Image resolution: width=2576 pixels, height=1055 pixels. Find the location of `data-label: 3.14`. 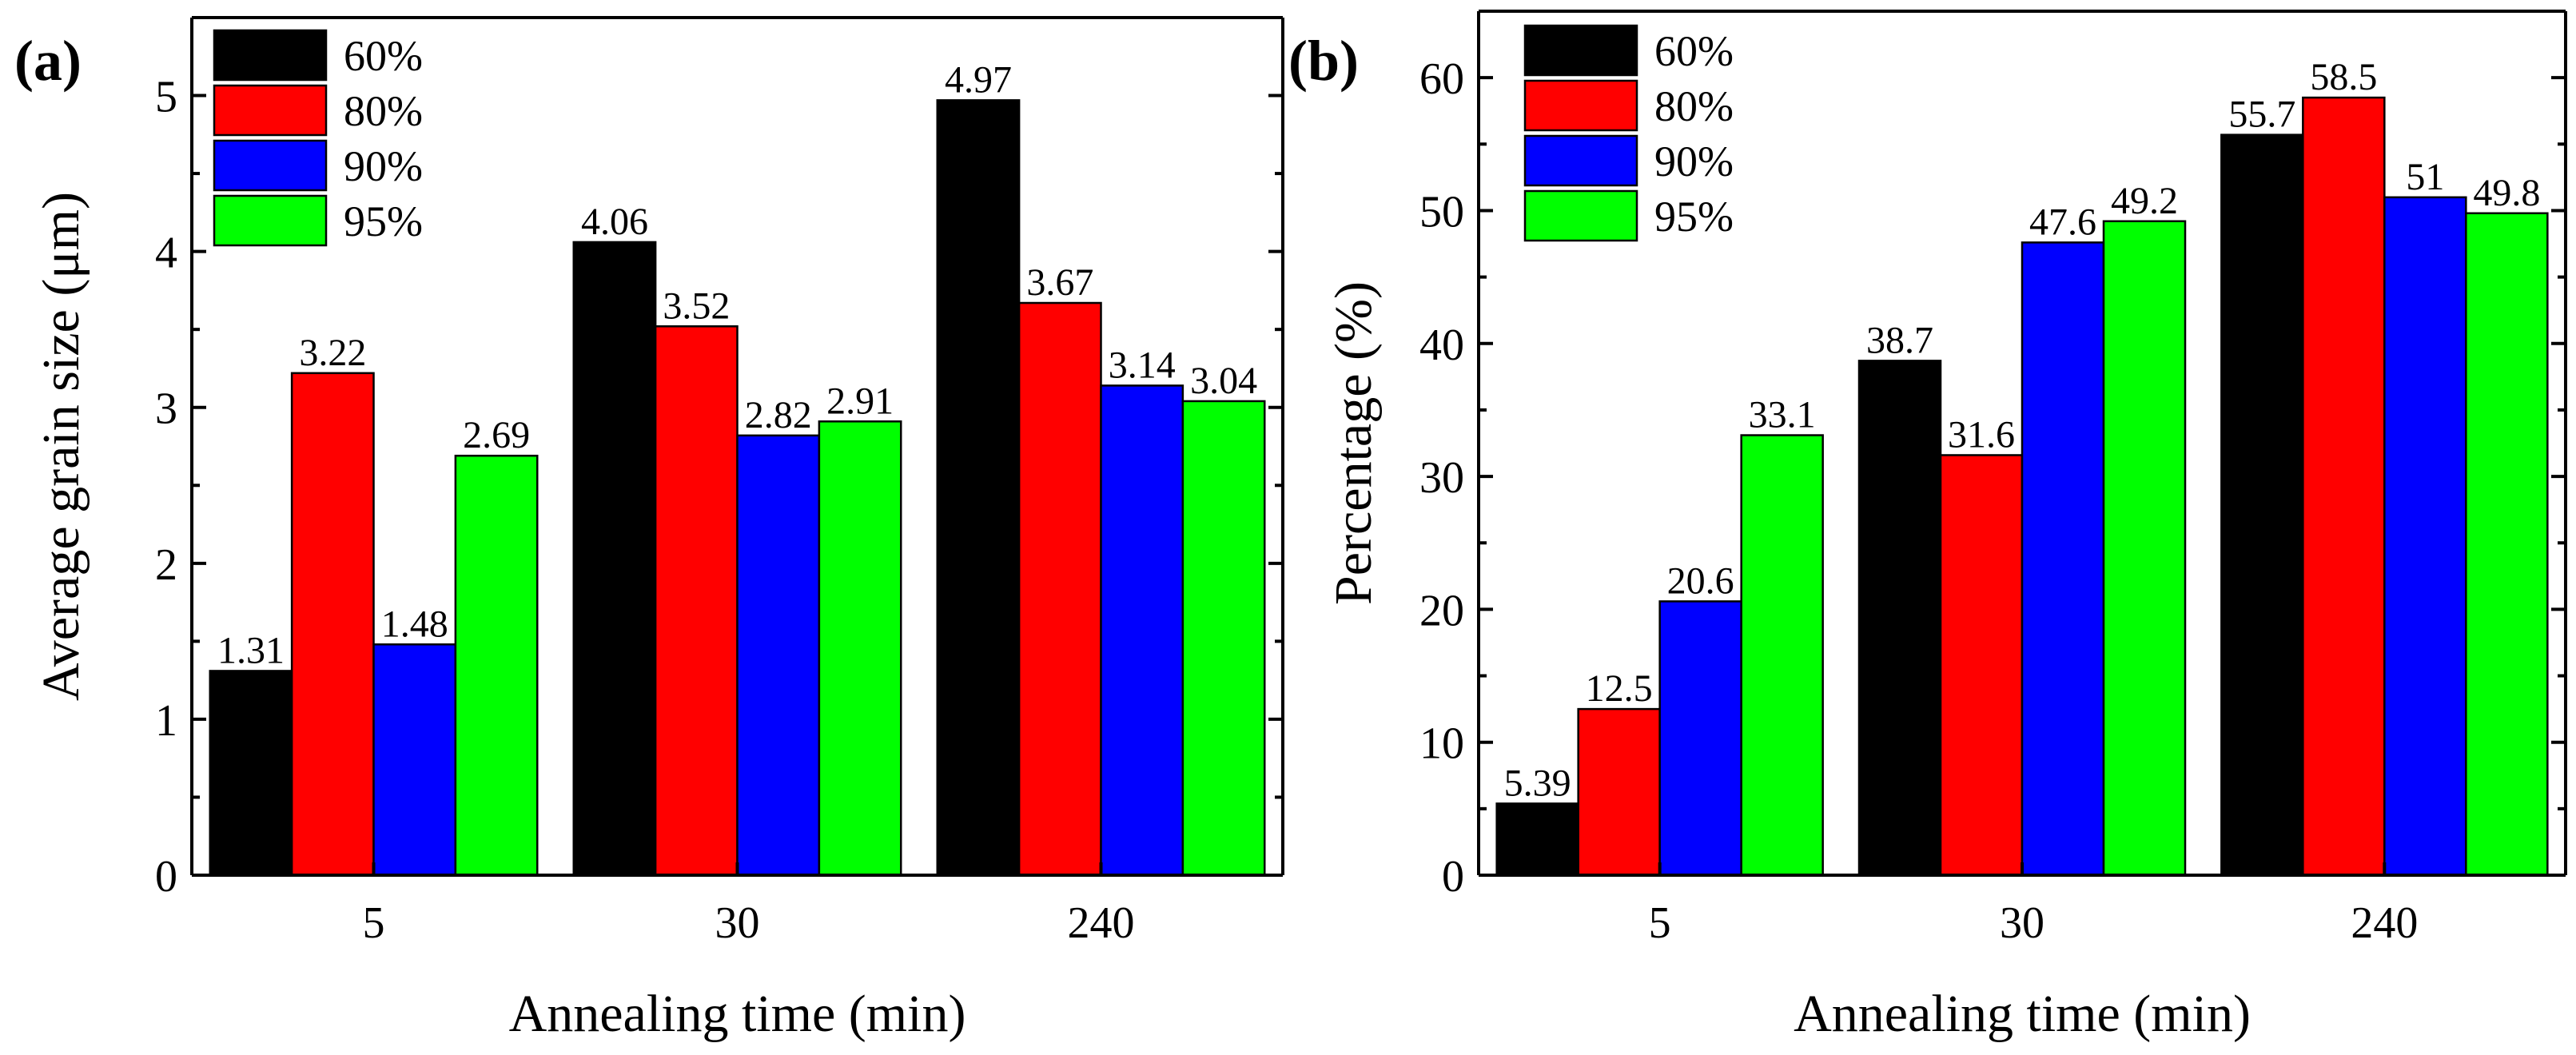

data-label: 3.14 is located at coordinates (1142, 365).